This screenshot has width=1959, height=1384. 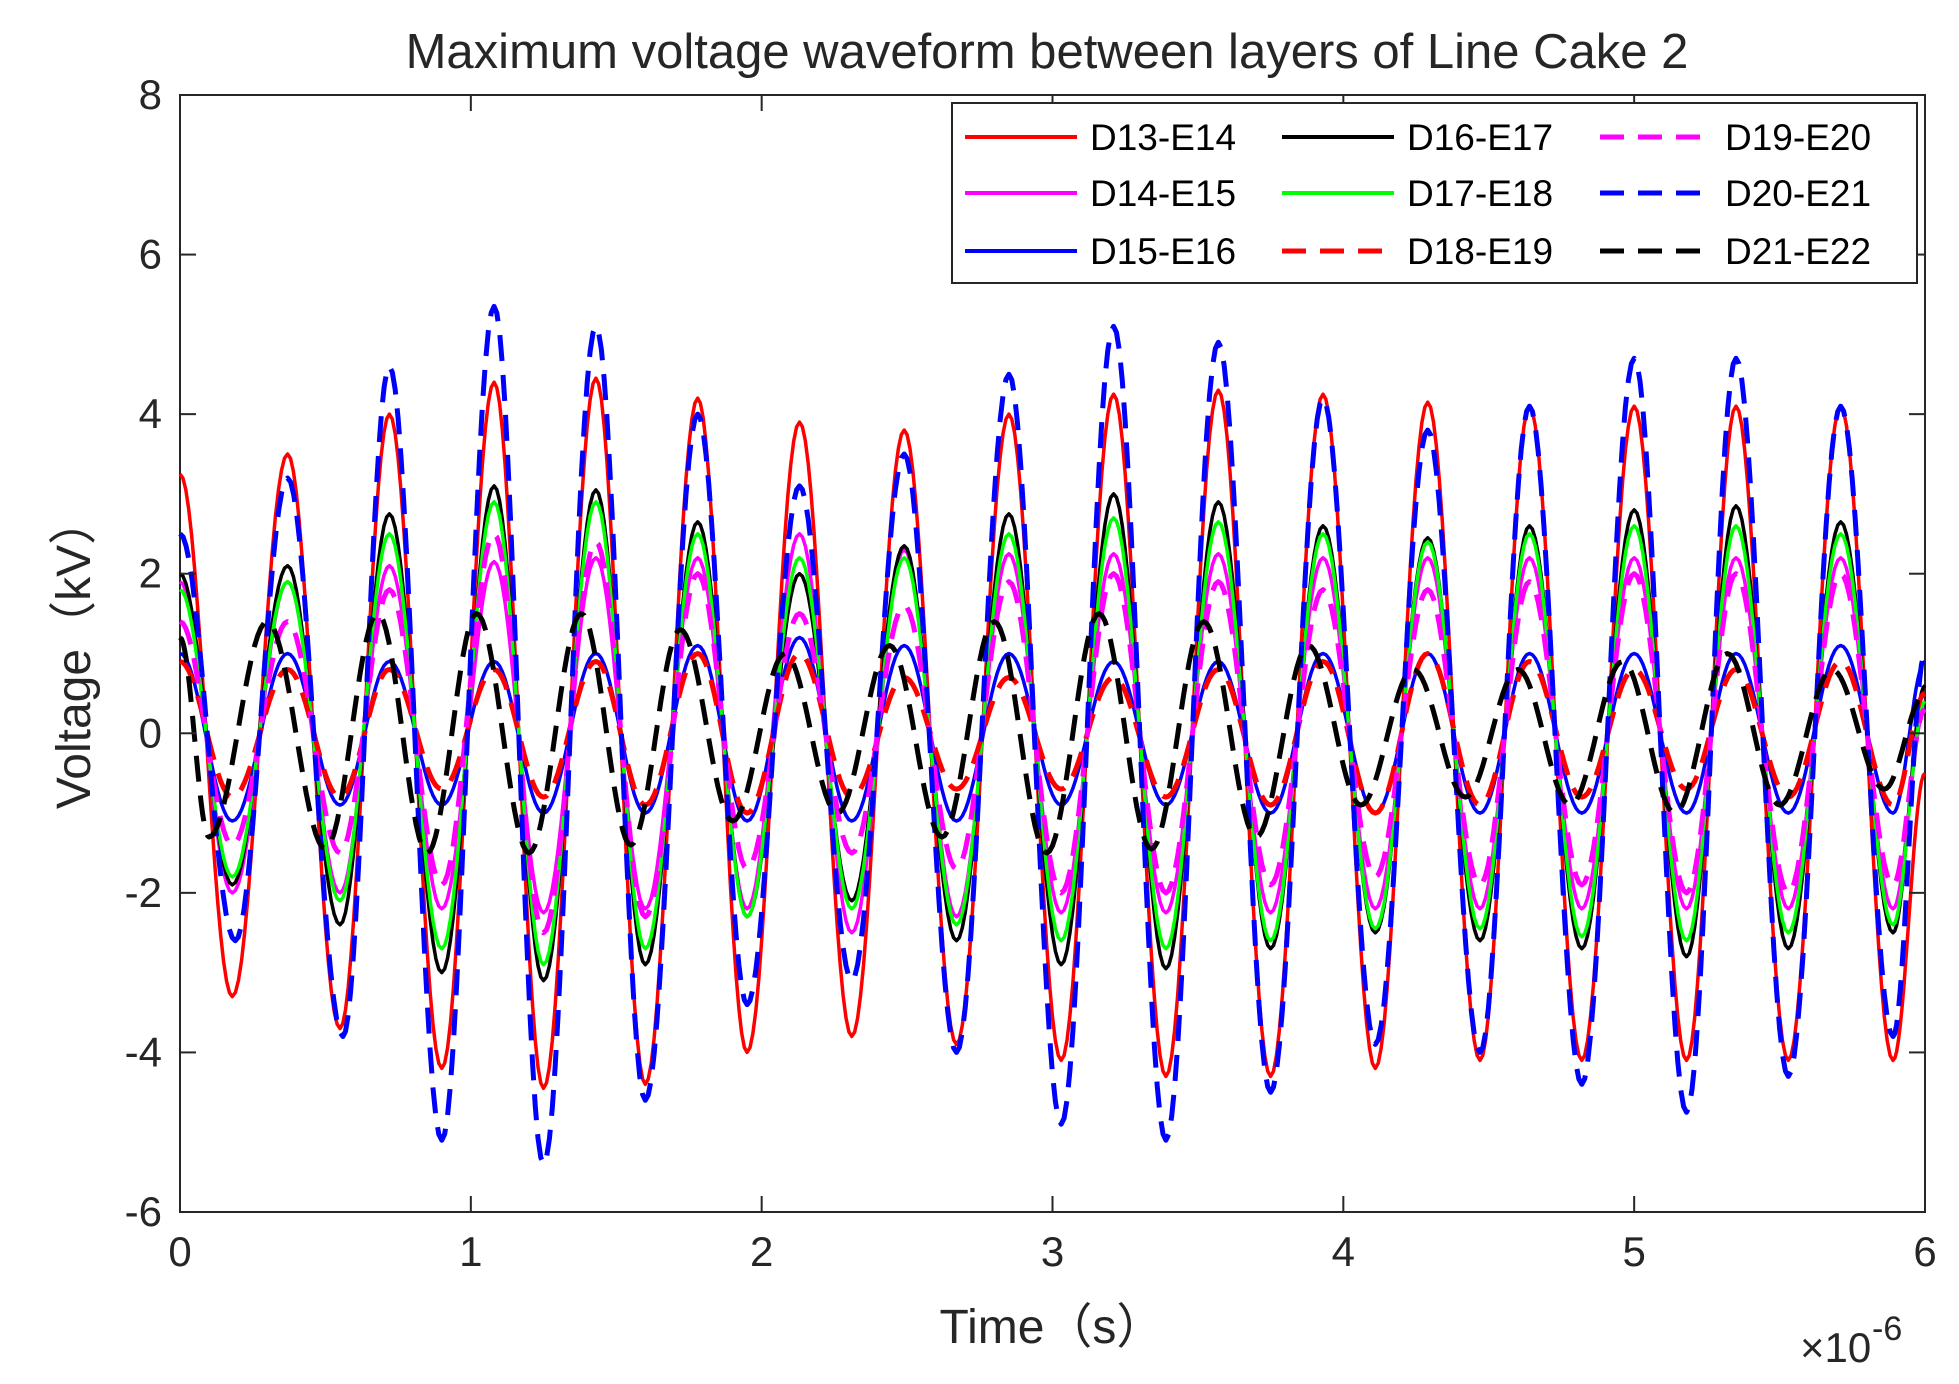 What do you see at coordinates (150, 94) in the screenshot?
I see `y-tick-label: 8` at bounding box center [150, 94].